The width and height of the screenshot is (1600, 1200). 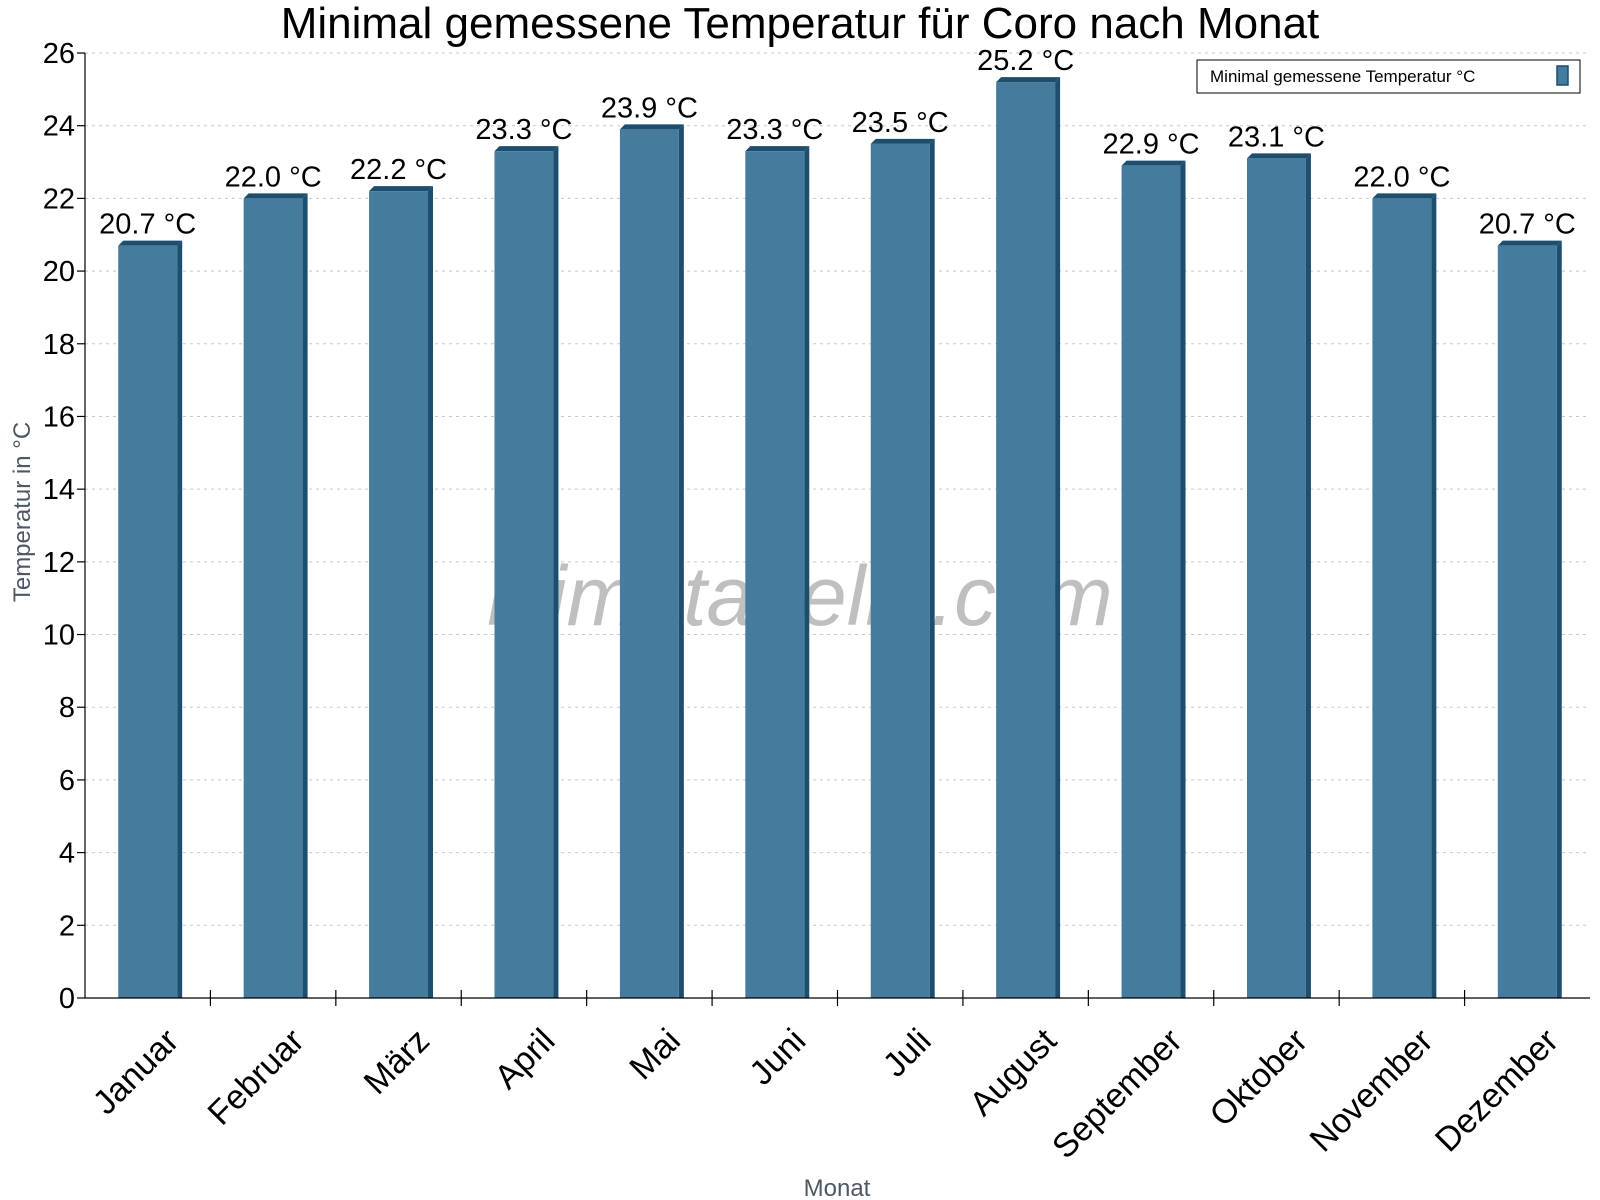 I want to click on y-tick-label: 16, so click(x=59, y=417).